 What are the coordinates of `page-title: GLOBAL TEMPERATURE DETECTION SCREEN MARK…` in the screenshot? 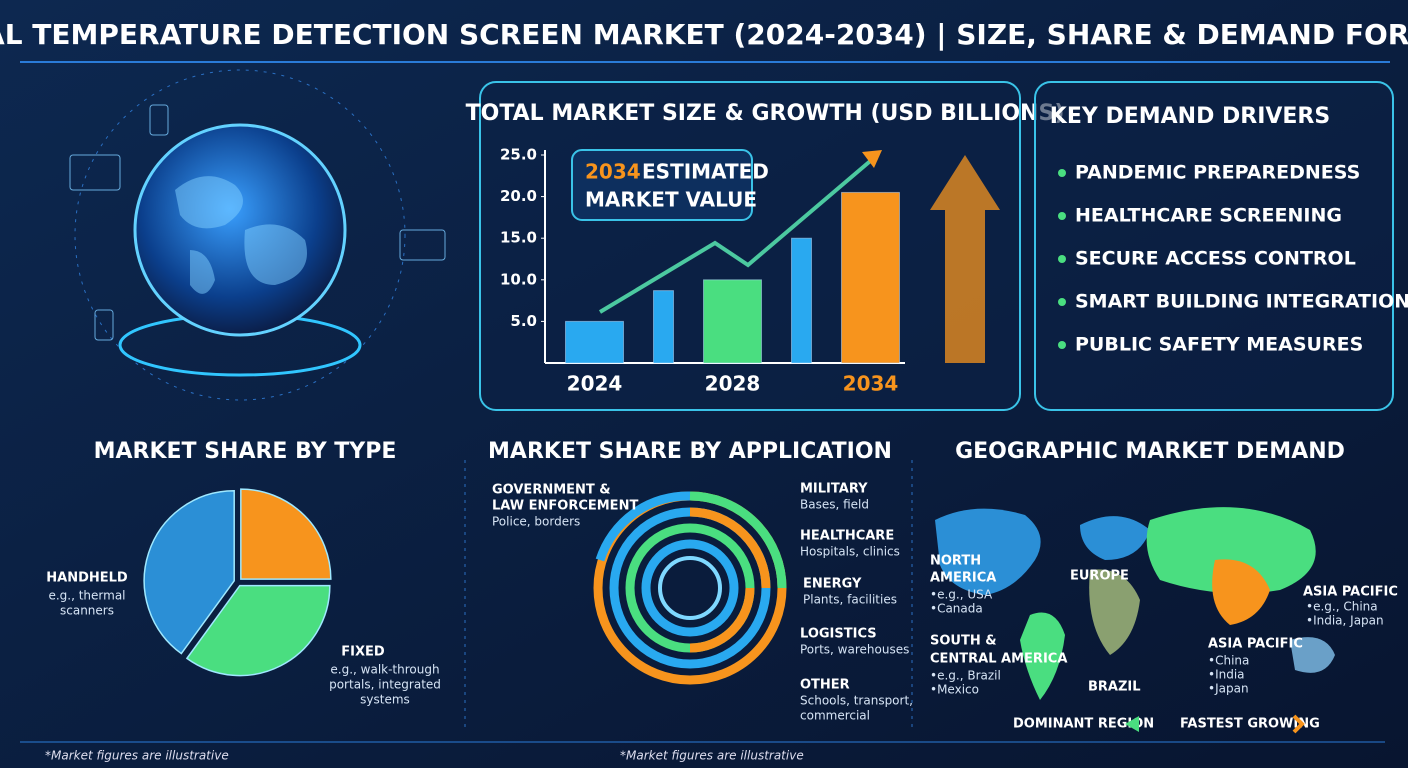 It's located at (704, 34).